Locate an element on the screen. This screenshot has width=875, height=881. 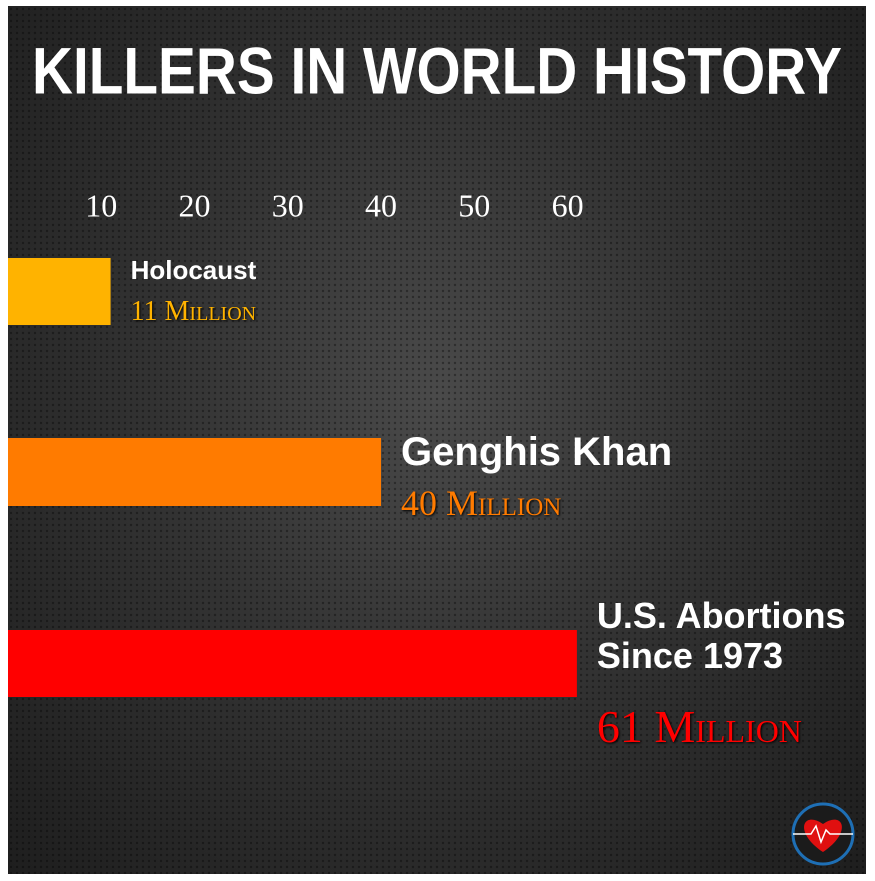
x-tick-label: 60 is located at coordinates (568, 205).